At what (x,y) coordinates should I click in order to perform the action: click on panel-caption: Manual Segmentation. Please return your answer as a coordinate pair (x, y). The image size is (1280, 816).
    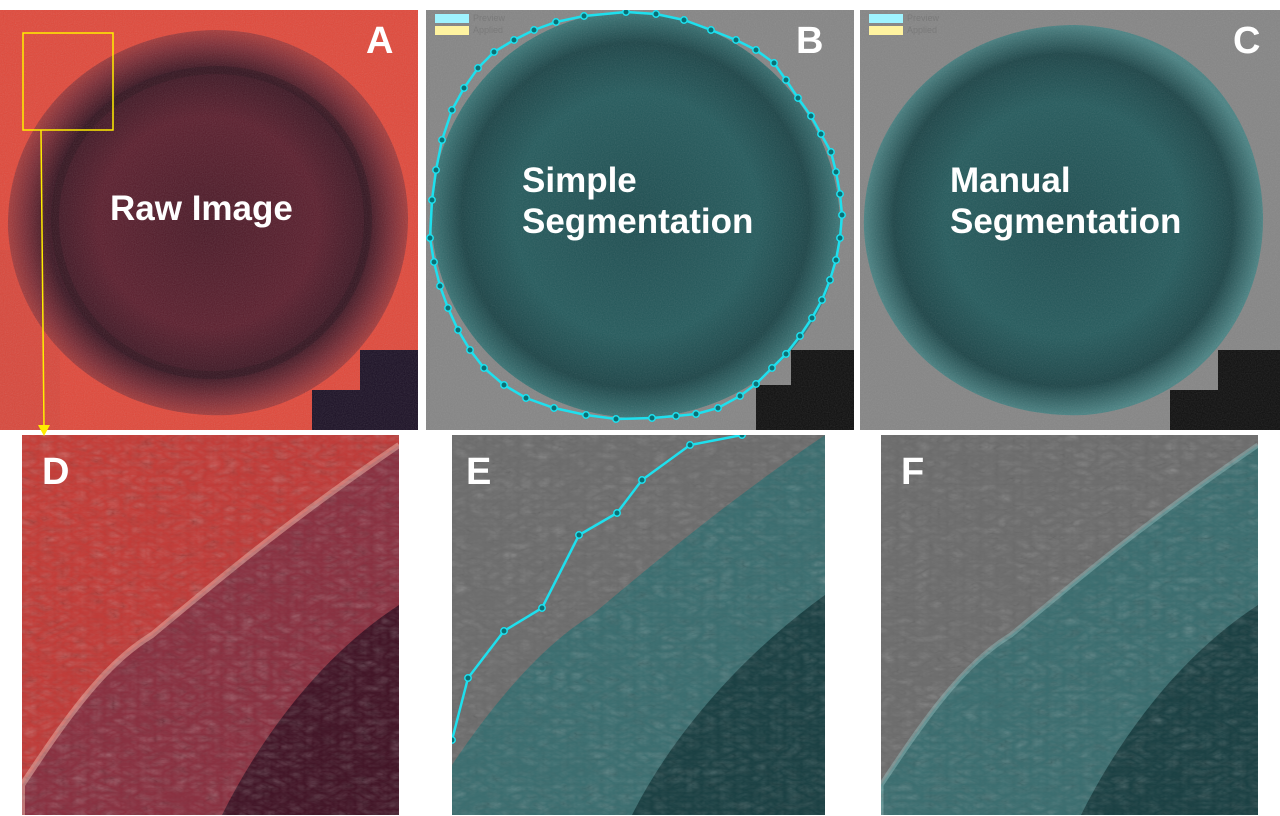
    Looking at the image, I should click on (1065, 201).